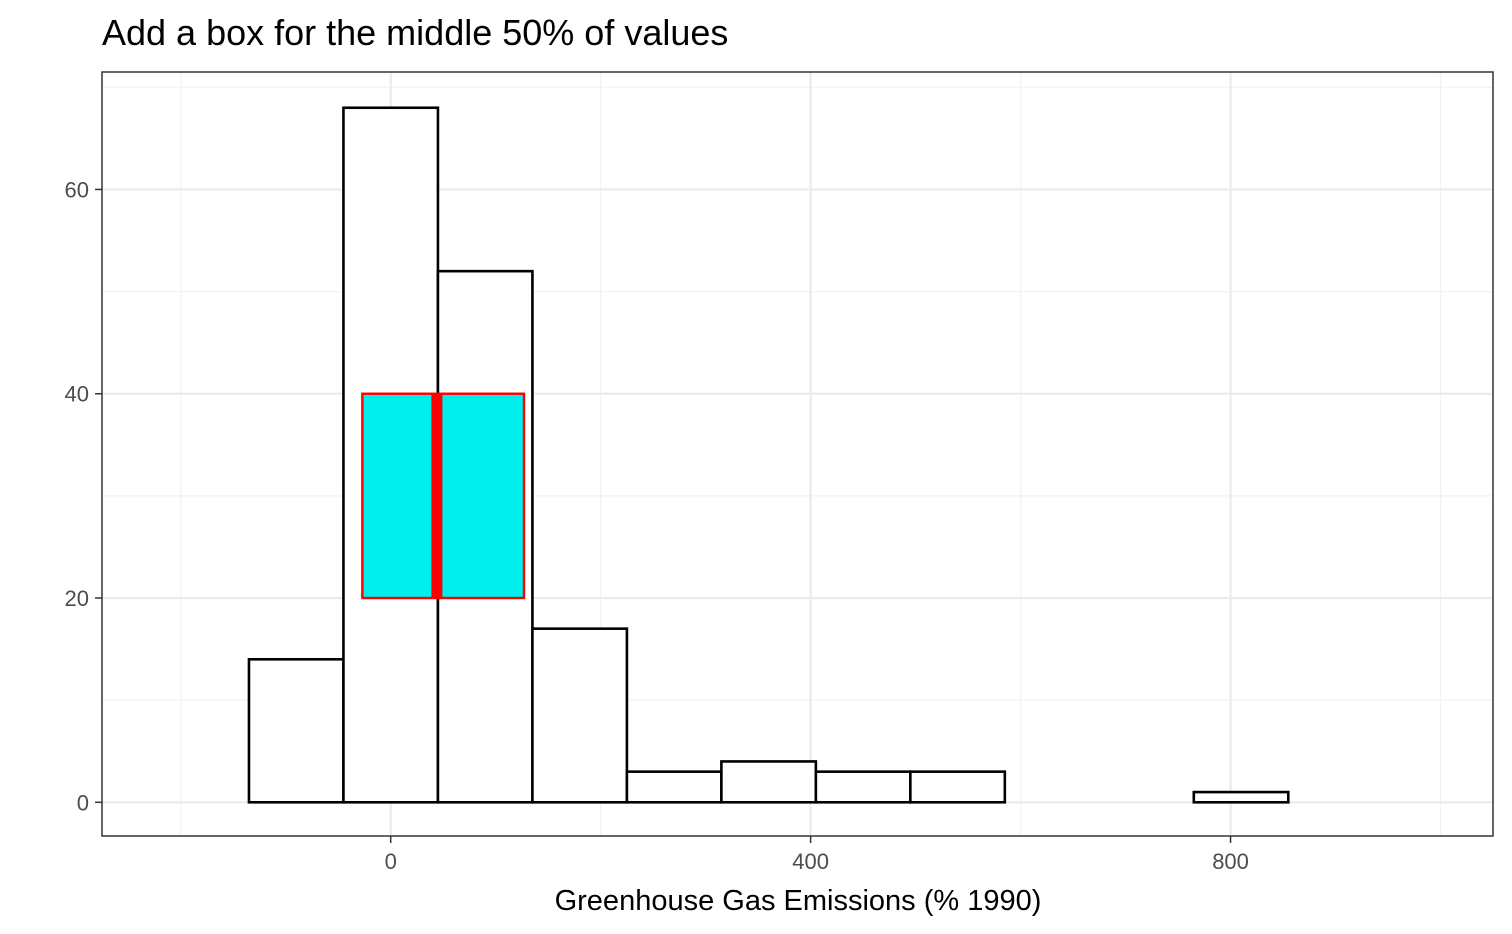  I want to click on x-tick-label: 0, so click(391, 861).